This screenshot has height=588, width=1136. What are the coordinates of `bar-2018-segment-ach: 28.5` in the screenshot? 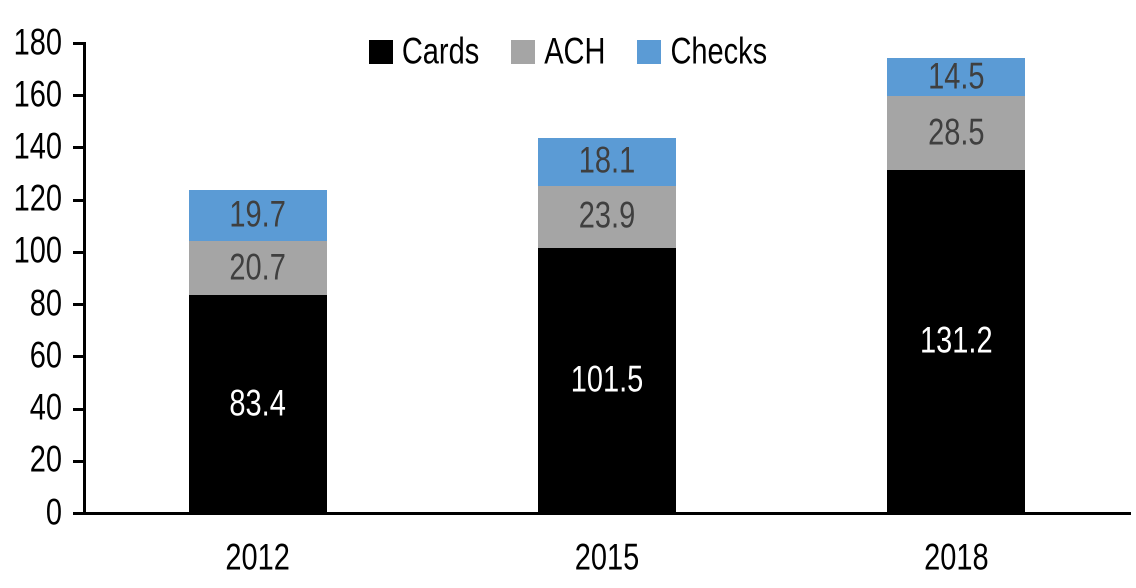 It's located at (956, 133).